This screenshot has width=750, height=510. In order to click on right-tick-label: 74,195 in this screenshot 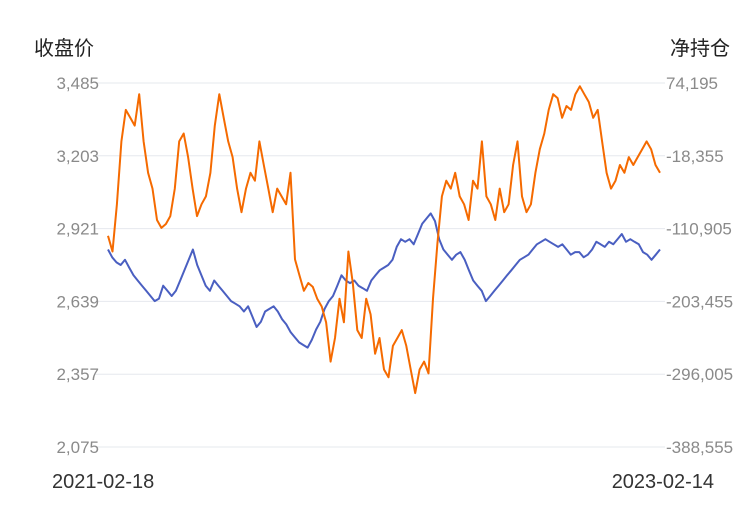, I will do `click(692, 83)`.